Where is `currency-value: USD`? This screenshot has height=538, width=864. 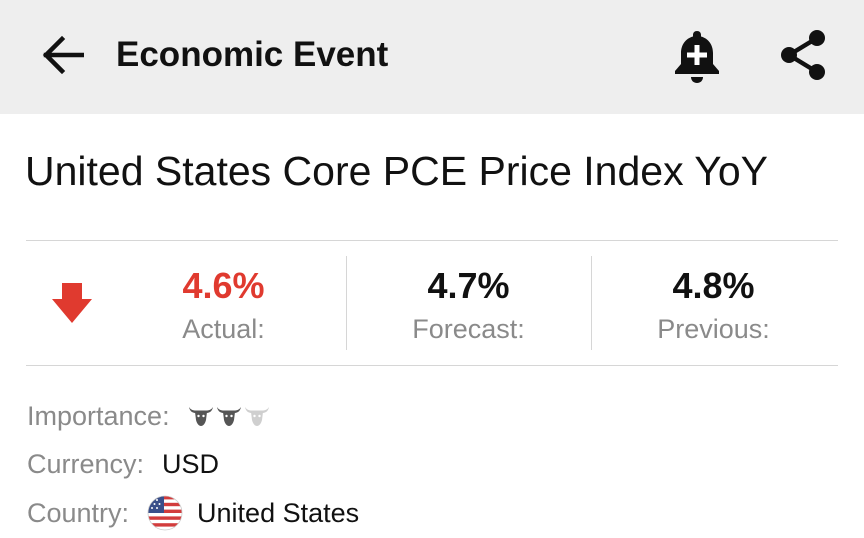
currency-value: USD is located at coordinates (191, 464).